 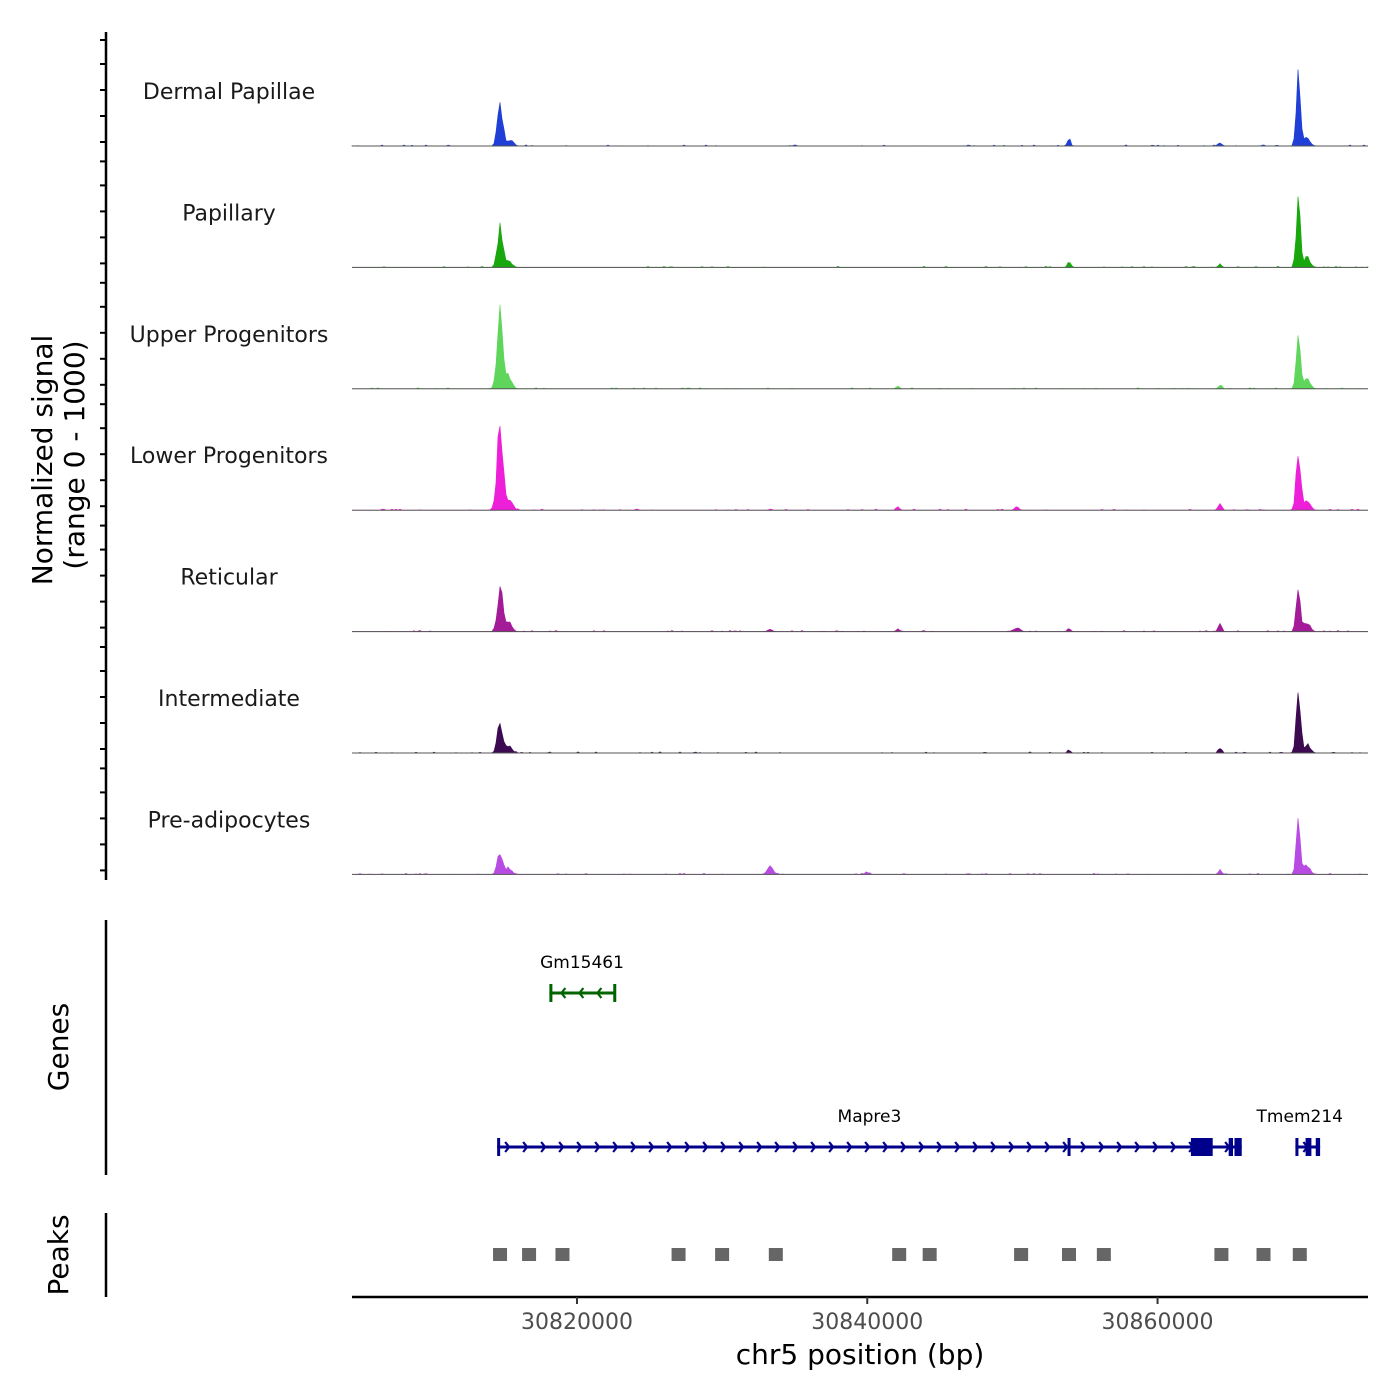 I want to click on genes-track: Gm15461 Mapre3 Tmem214, so click(x=920, y=1054).